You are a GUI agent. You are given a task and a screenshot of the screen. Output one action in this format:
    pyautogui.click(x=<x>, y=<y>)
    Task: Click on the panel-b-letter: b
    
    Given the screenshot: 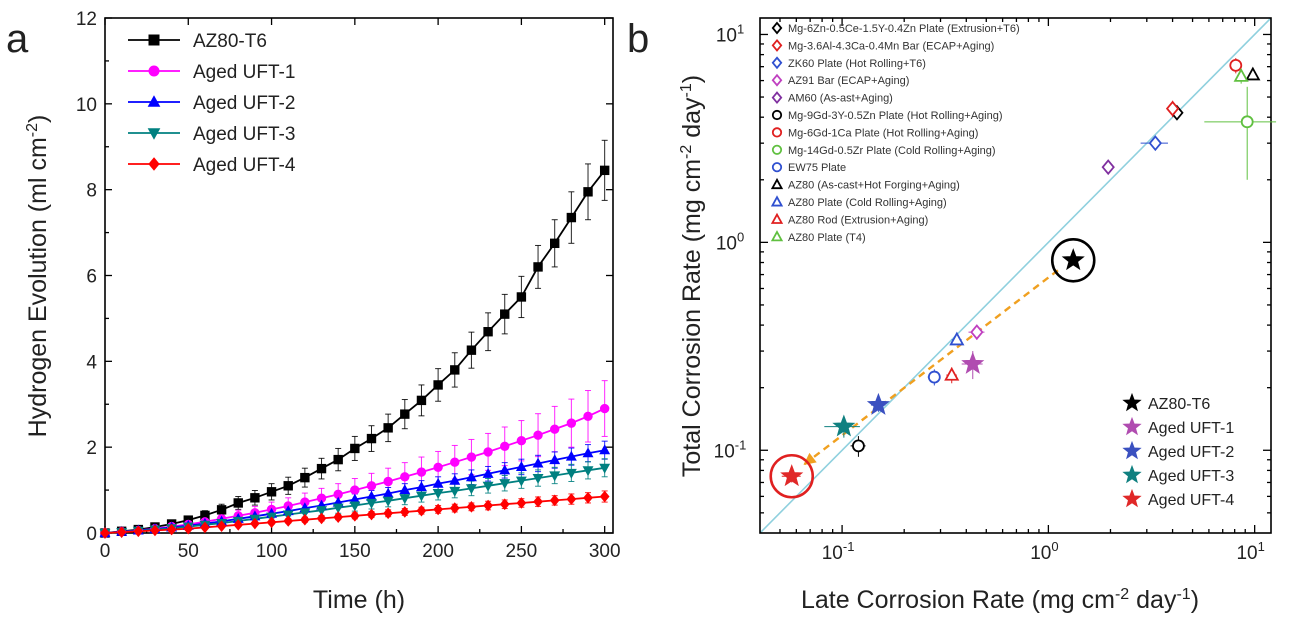 What is the action you would take?
    pyautogui.click(x=638, y=39)
    